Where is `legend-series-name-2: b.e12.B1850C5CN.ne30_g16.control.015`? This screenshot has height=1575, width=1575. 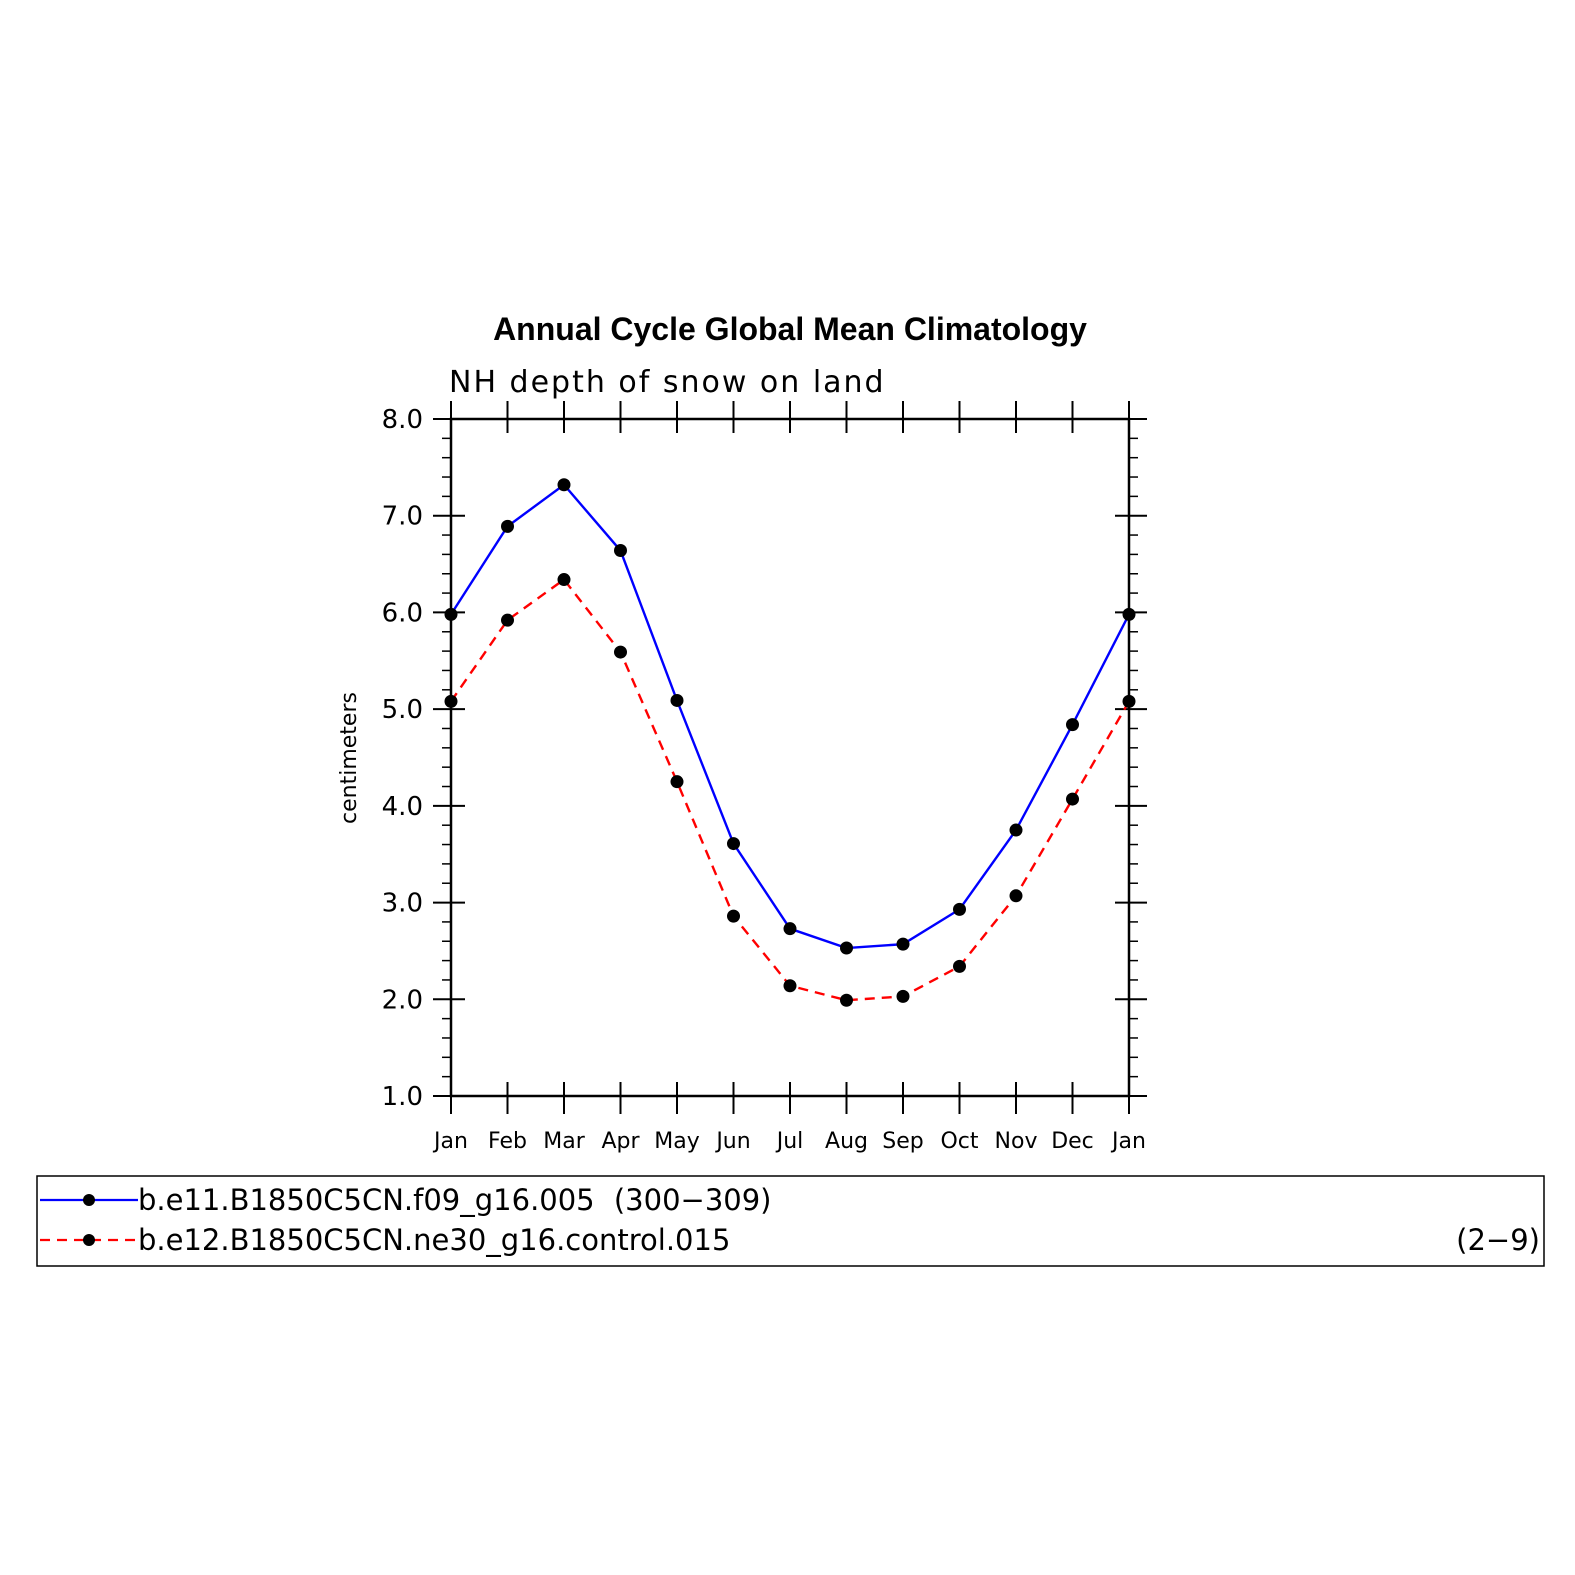
legend-series-name-2: b.e12.B1850C5CN.ne30_g16.control.015 is located at coordinates (434, 1240).